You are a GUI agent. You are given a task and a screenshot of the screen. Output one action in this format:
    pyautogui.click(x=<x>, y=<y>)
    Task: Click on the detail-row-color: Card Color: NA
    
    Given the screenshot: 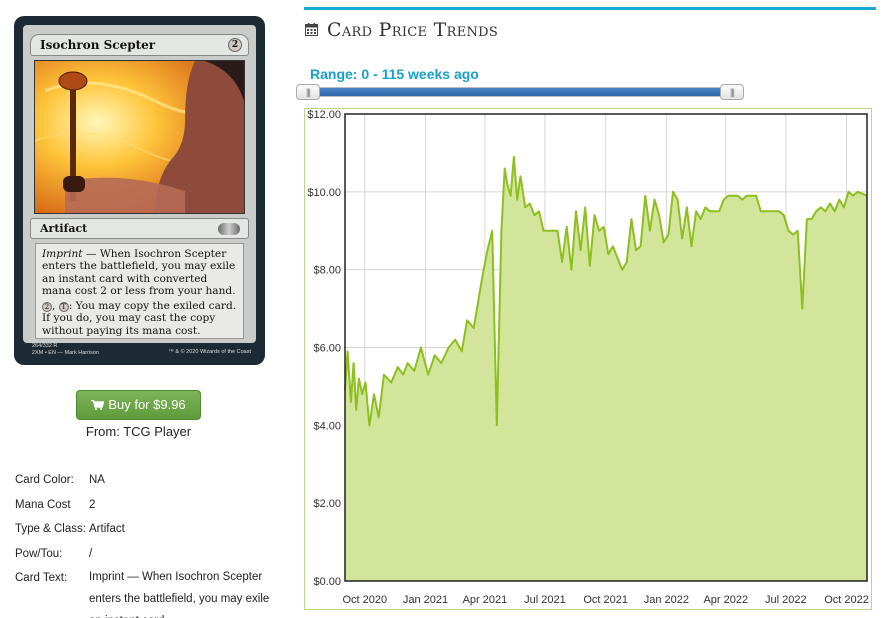 What is the action you would take?
    pyautogui.click(x=150, y=480)
    